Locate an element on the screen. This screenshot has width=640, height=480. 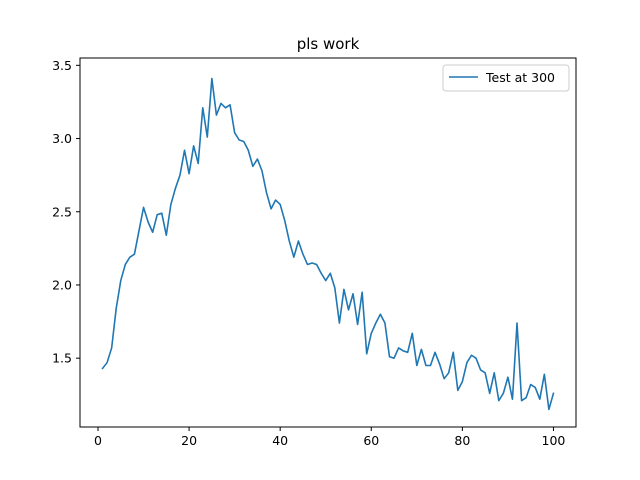
x-tick-label: 80 is located at coordinates (462, 440).